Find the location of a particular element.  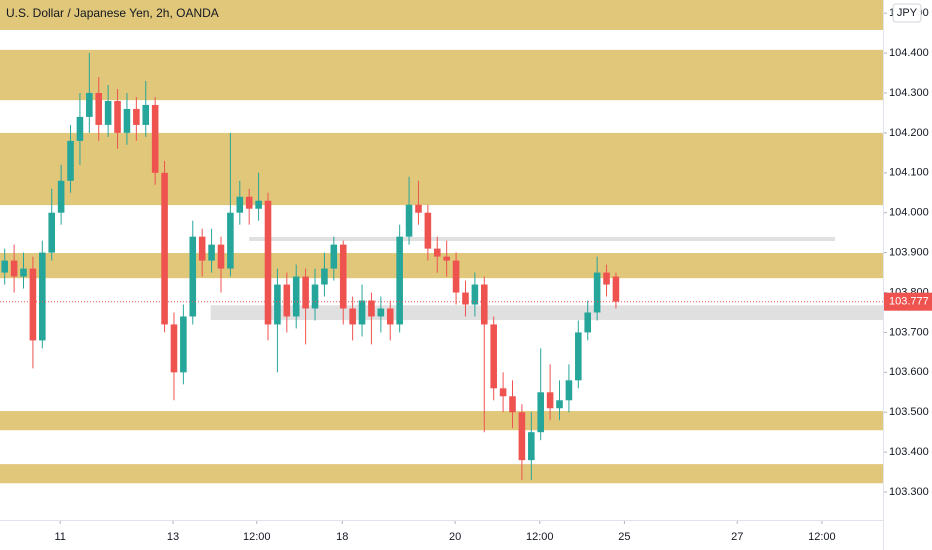

x-tick-label: 27 is located at coordinates (737, 537).